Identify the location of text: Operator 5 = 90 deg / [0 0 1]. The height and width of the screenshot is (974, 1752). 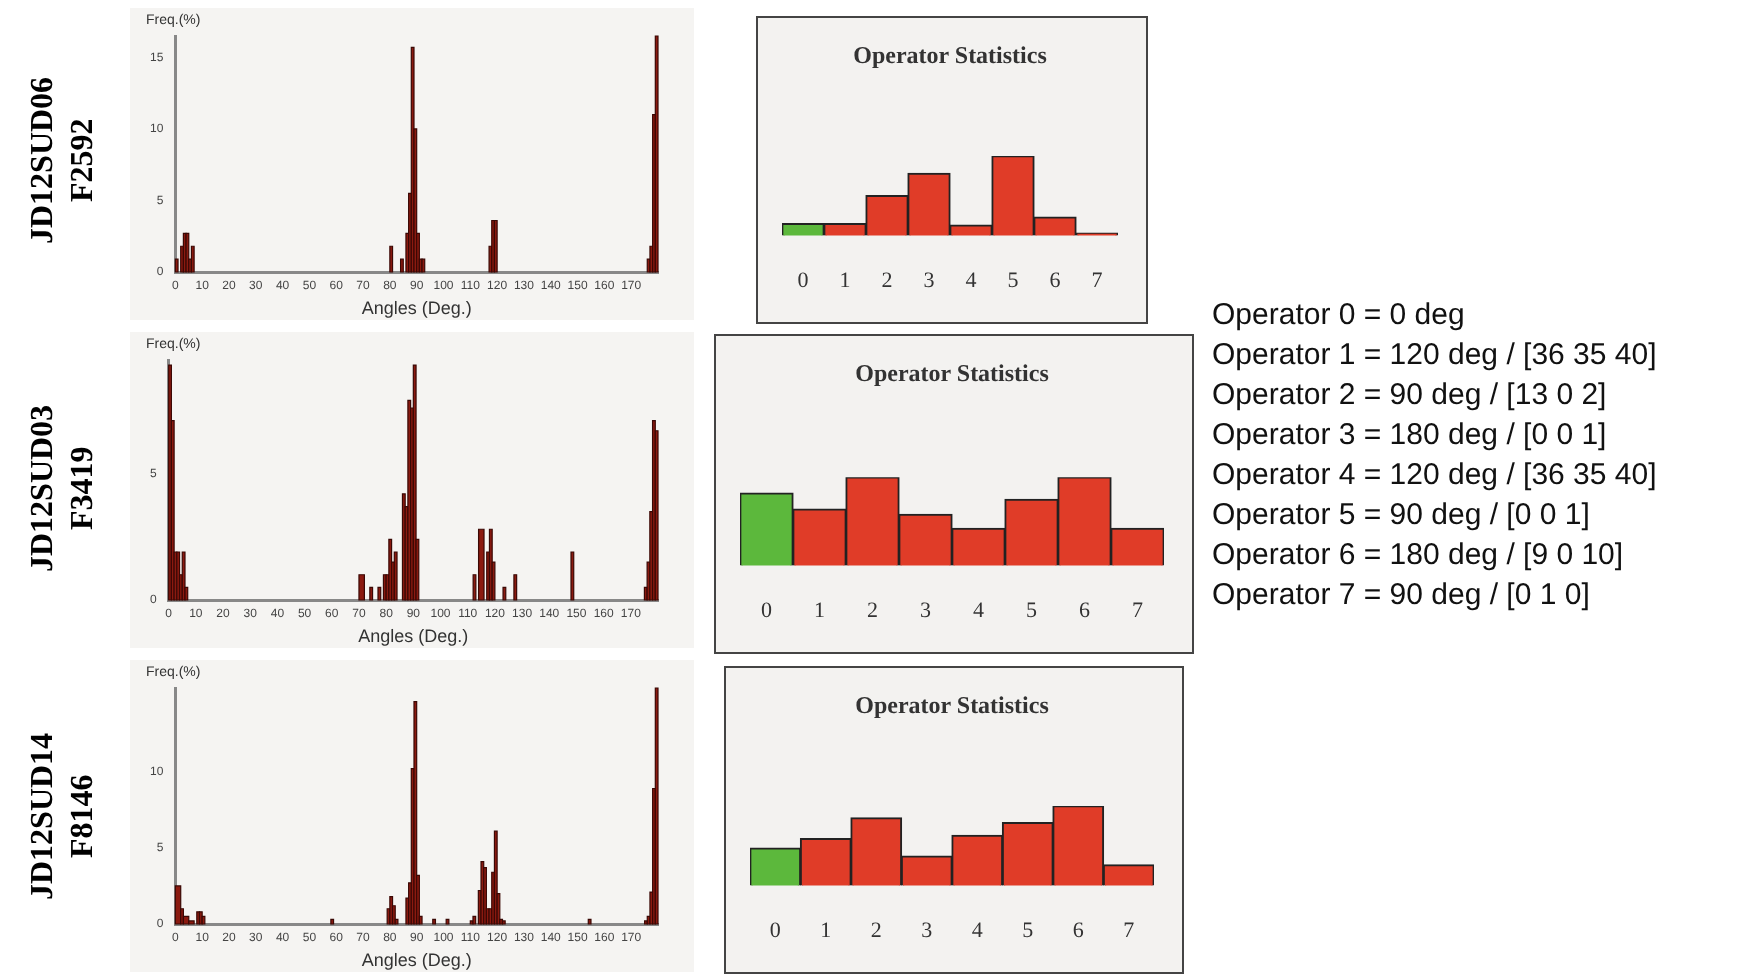
(1402, 516).